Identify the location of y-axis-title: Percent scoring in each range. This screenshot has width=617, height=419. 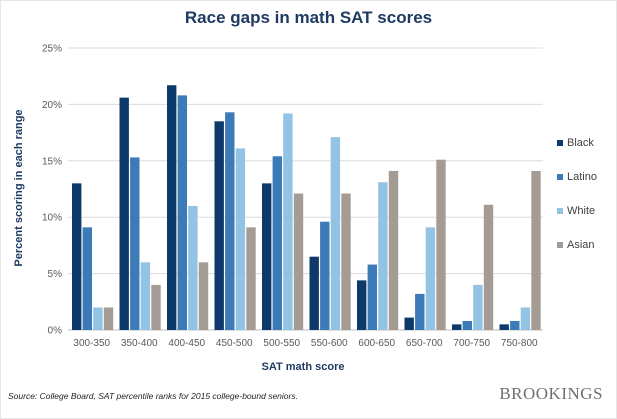
(19, 187).